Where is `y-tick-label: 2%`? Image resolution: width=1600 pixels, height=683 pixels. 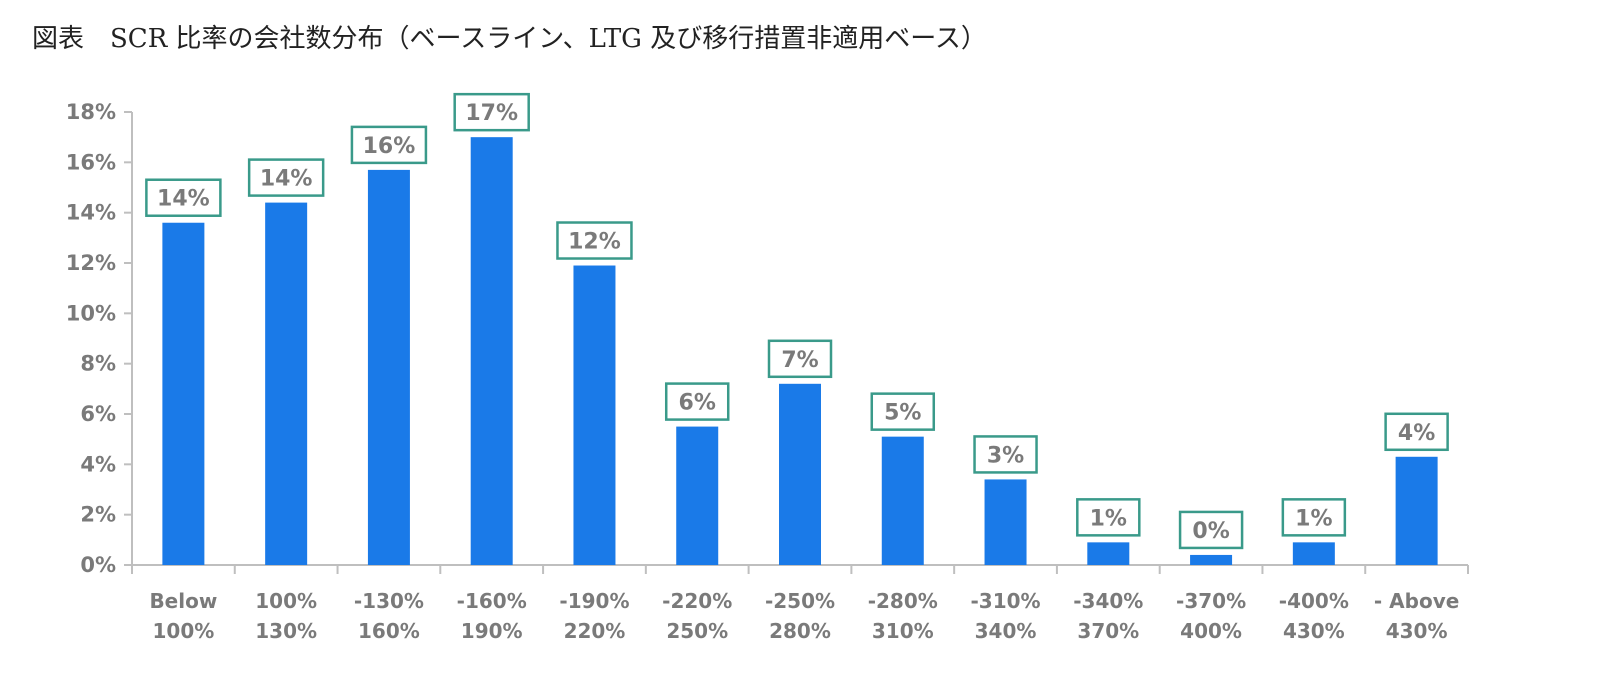
y-tick-label: 2% is located at coordinates (98, 515).